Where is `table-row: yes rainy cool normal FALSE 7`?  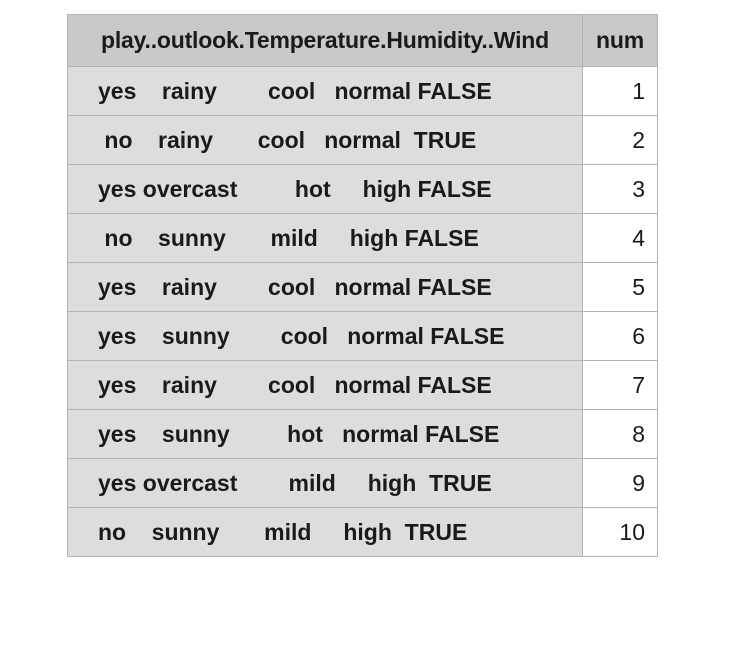 table-row: yes rainy cool normal FALSE 7 is located at coordinates (362, 385).